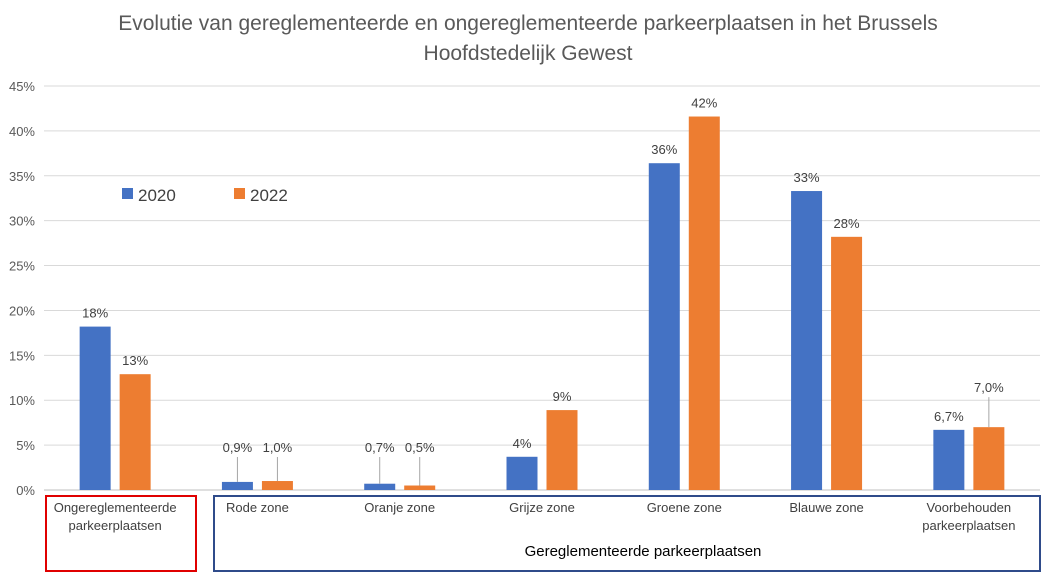 Image resolution: width=1053 pixels, height=587 pixels. Describe the element at coordinates (157, 195) in the screenshot. I see `legend-label-2020: 2020` at that location.